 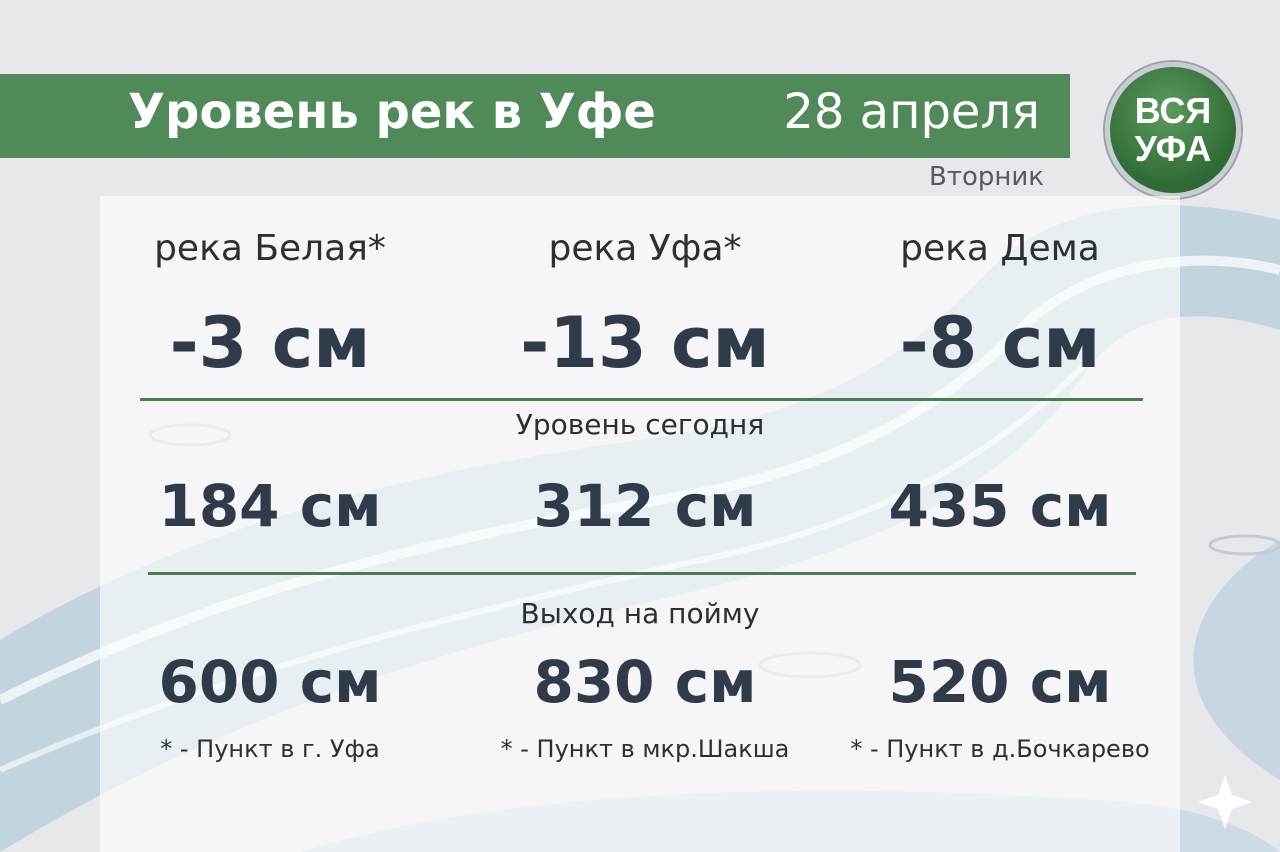 I want to click on footnote: * - Пункт в мкр.Шакша, so click(x=645, y=749).